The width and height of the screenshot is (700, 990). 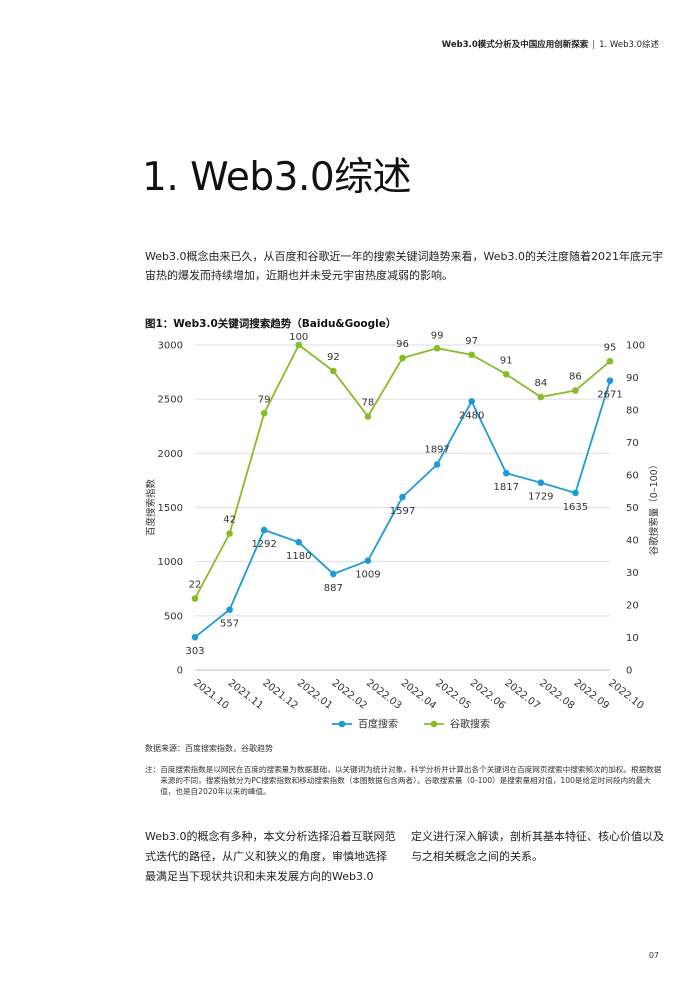 What do you see at coordinates (632, 541) in the screenshot?
I see `y-tick-label-right: 40` at bounding box center [632, 541].